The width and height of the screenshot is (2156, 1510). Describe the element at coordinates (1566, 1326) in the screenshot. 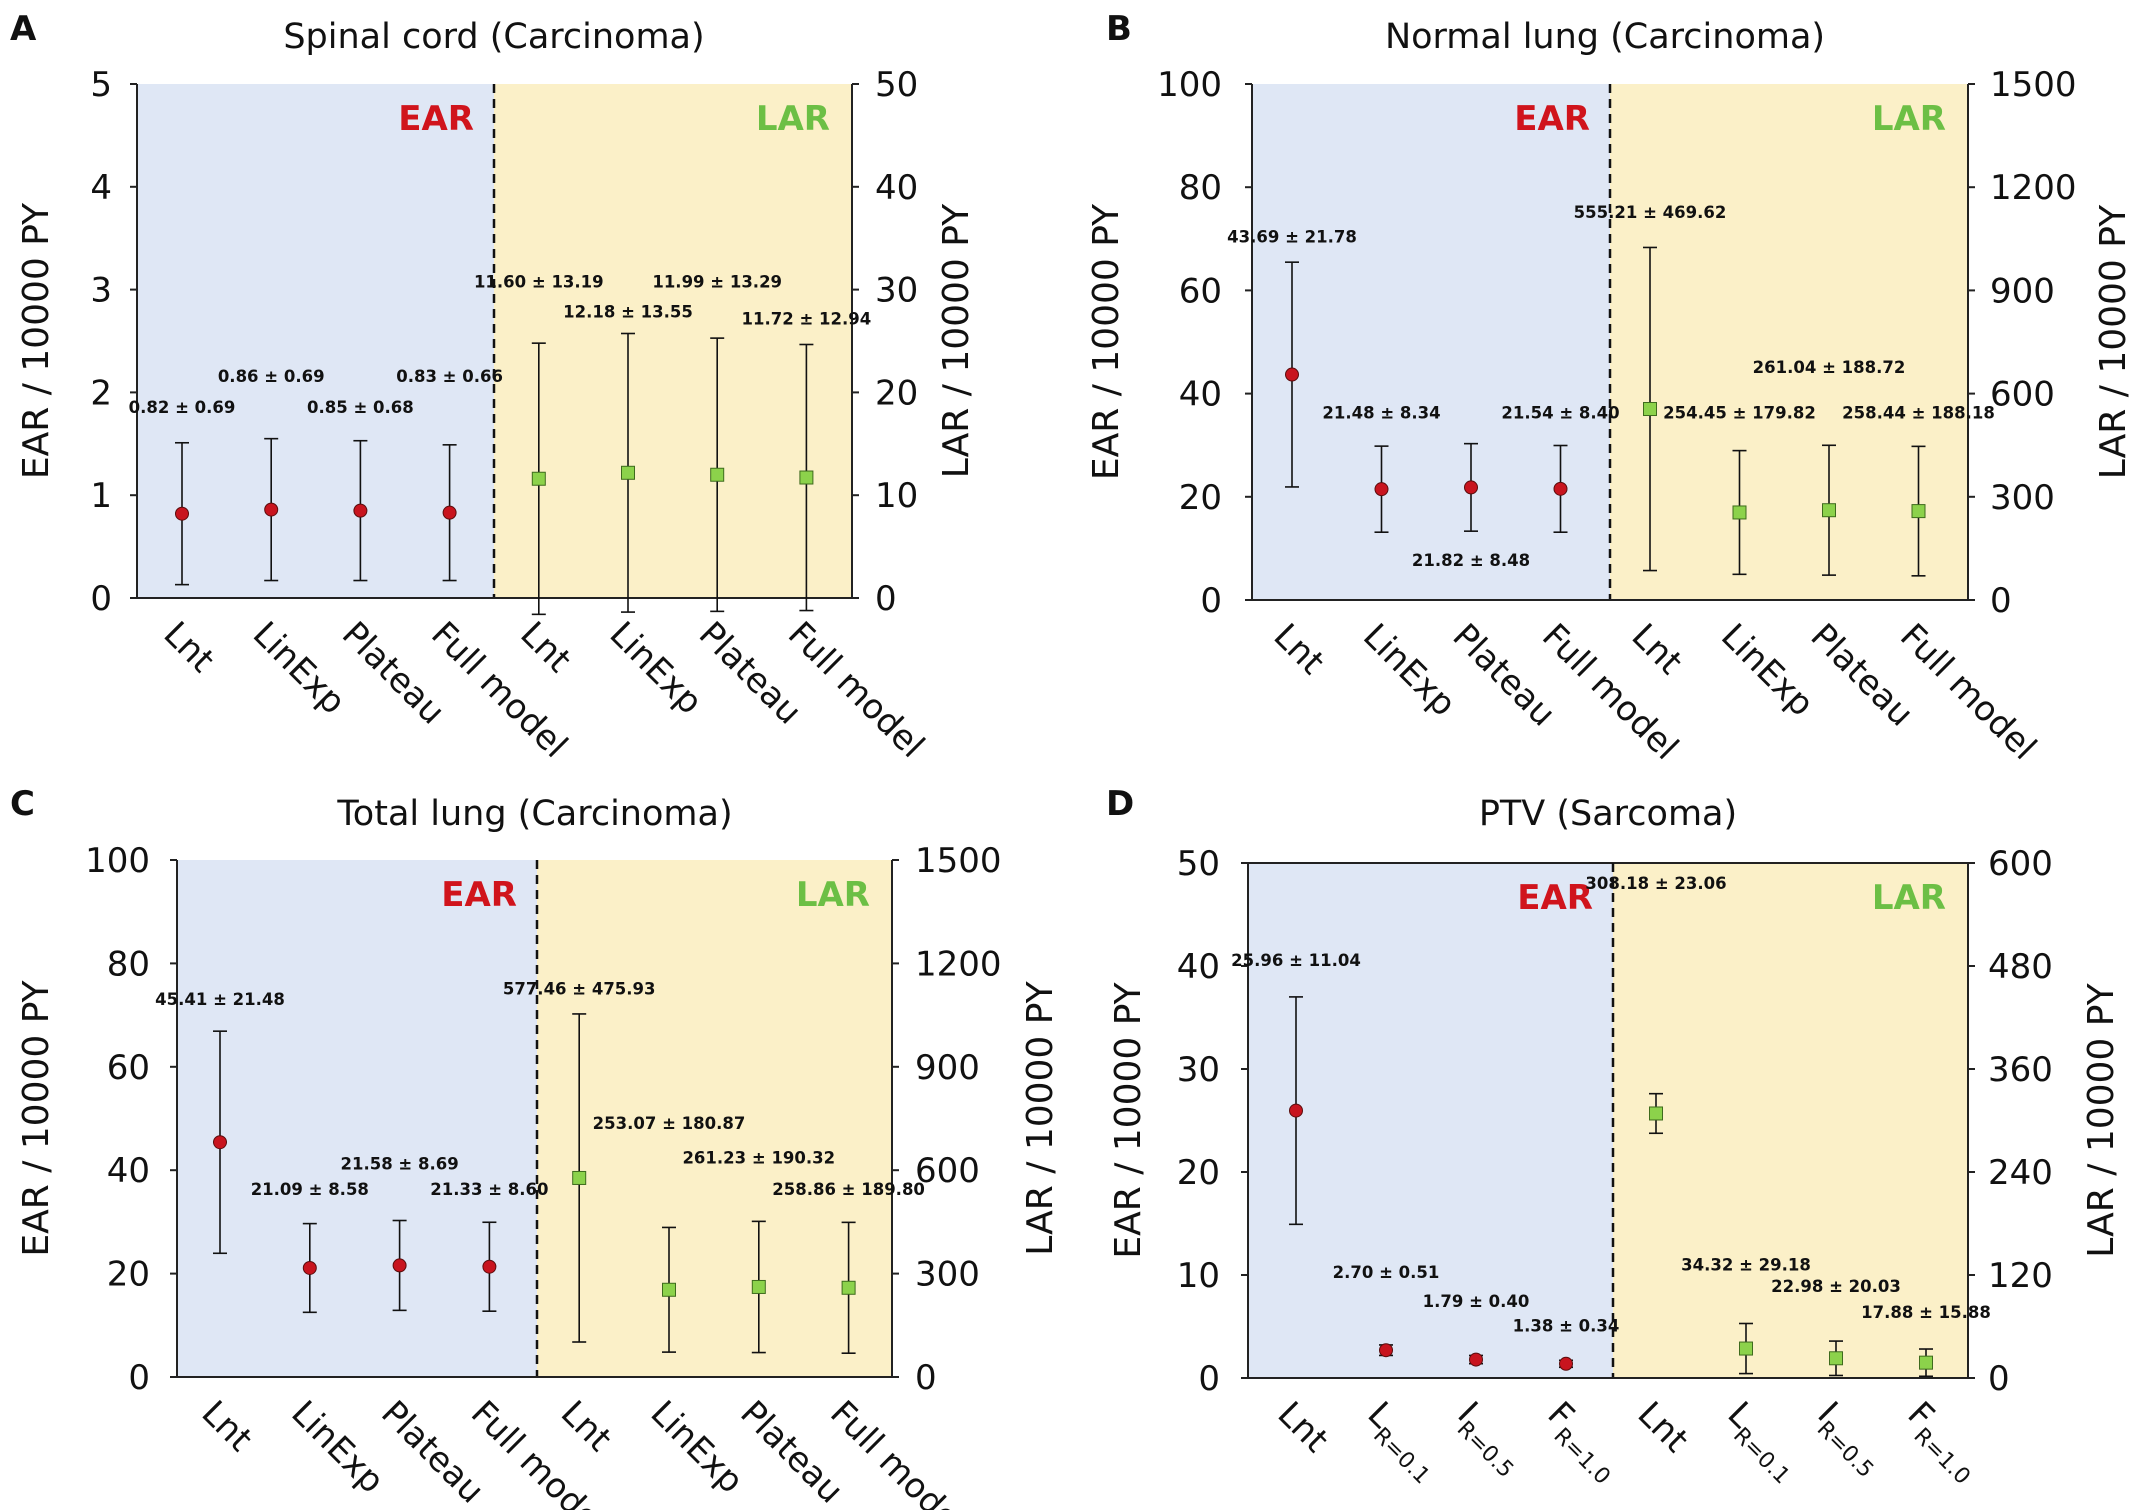

I see `data-label-ear: 1.38 ± 0.34` at that location.